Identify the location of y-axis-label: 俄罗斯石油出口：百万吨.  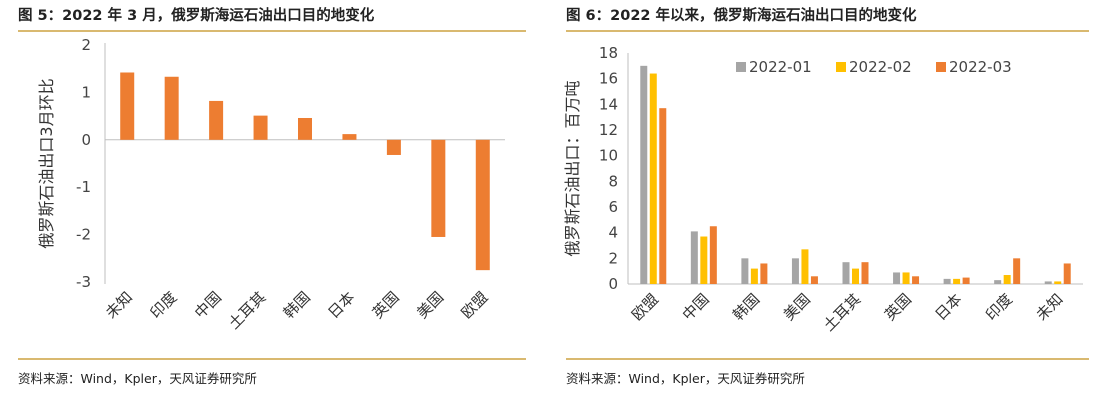
(572, 168).